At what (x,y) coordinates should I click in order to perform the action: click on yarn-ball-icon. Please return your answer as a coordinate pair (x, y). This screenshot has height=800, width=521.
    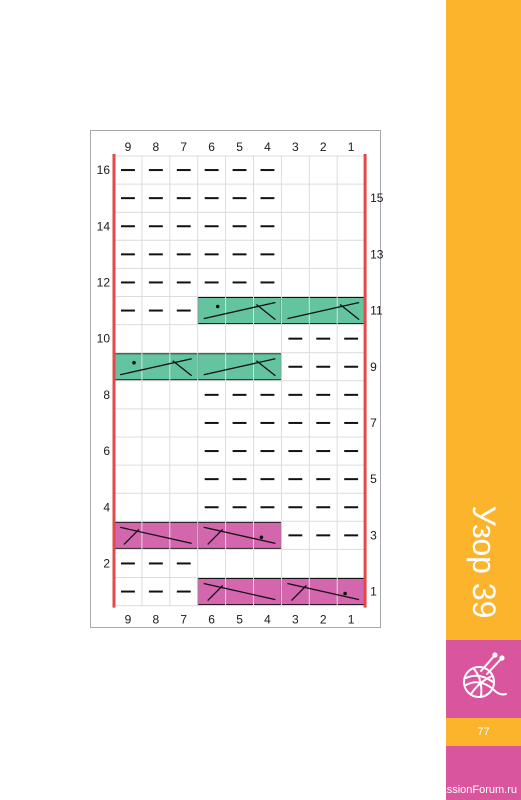
    Looking at the image, I should click on (485, 675).